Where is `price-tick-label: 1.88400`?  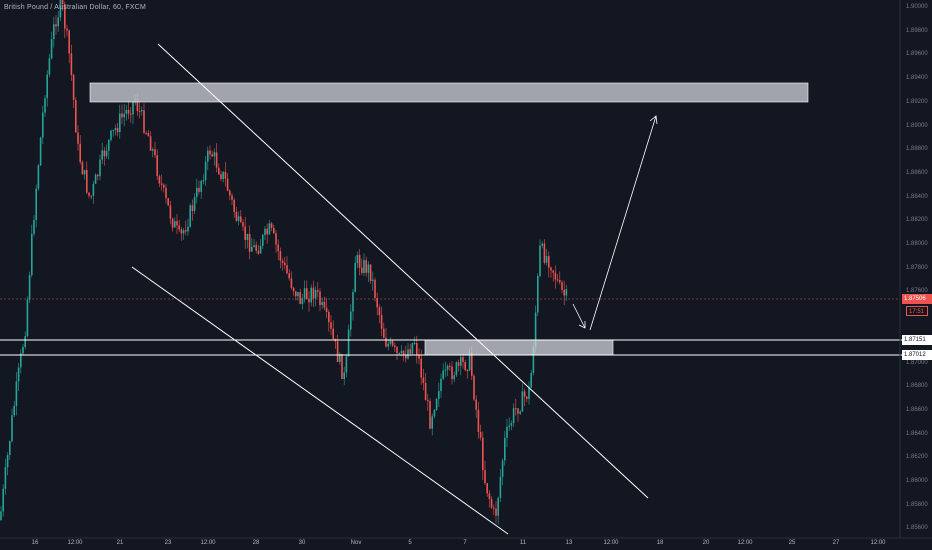
price-tick-label: 1.88400 is located at coordinates (917, 196).